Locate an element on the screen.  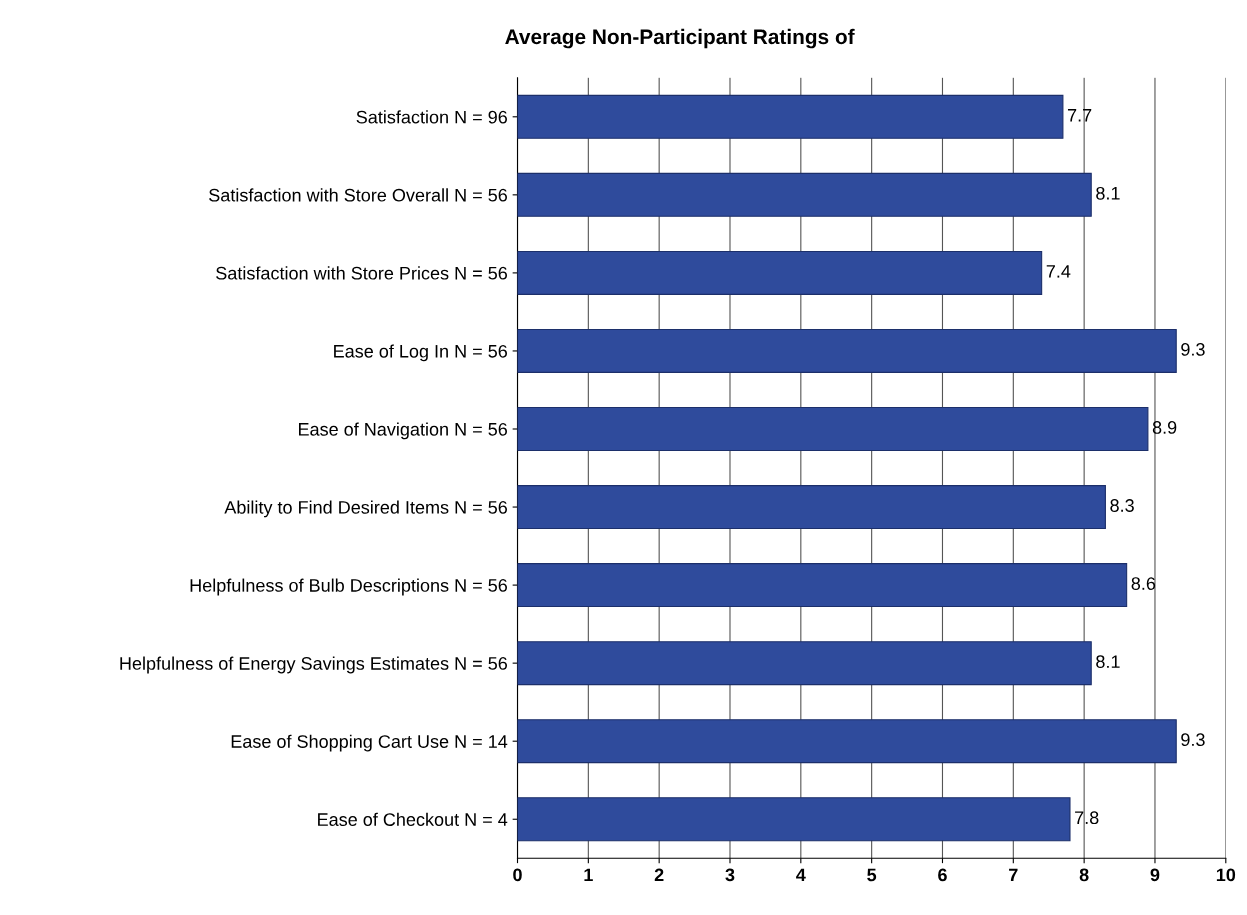
data-label: 7.8 is located at coordinates (1087, 818).